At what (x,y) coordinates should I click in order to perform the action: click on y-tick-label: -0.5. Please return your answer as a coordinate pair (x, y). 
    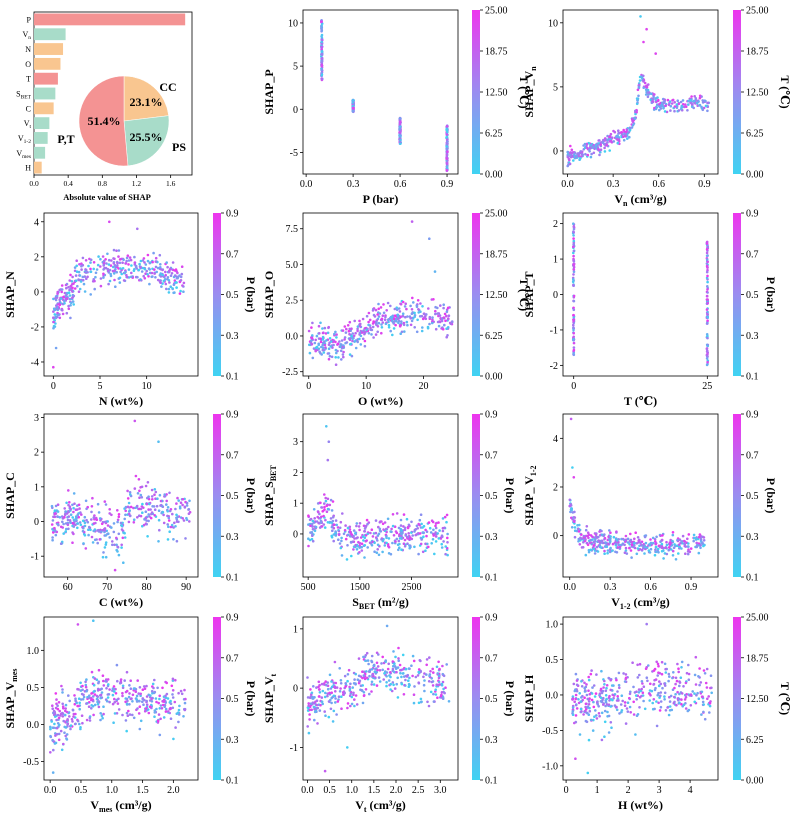
    Looking at the image, I should click on (31, 762).